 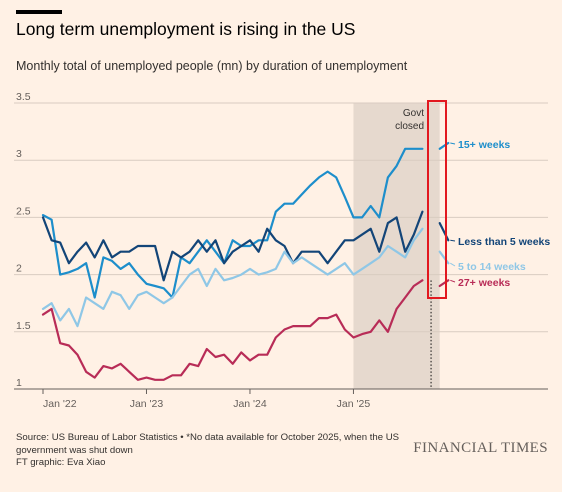 I want to click on x-tick-label: Jan '25, so click(x=354, y=404).